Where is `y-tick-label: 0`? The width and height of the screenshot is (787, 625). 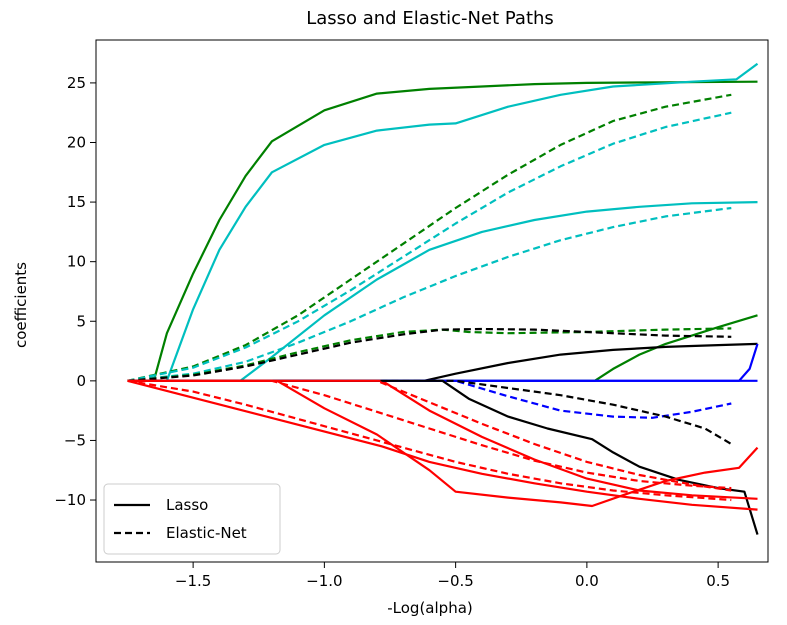
y-tick-label: 0 is located at coordinates (81, 381).